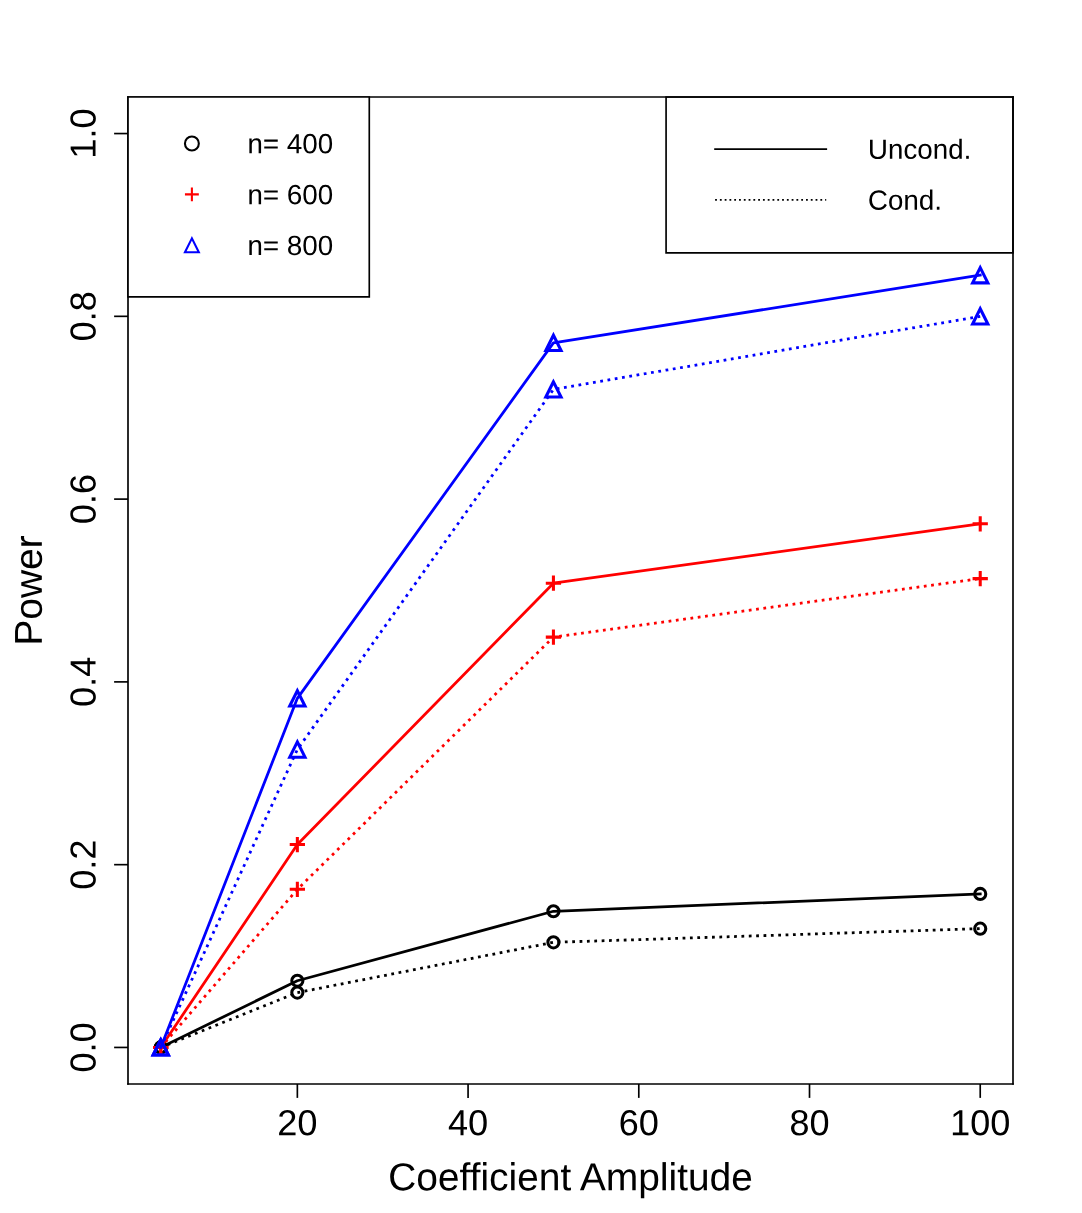  What do you see at coordinates (83, 132) in the screenshot?
I see `y-tick-label: 1.0` at bounding box center [83, 132].